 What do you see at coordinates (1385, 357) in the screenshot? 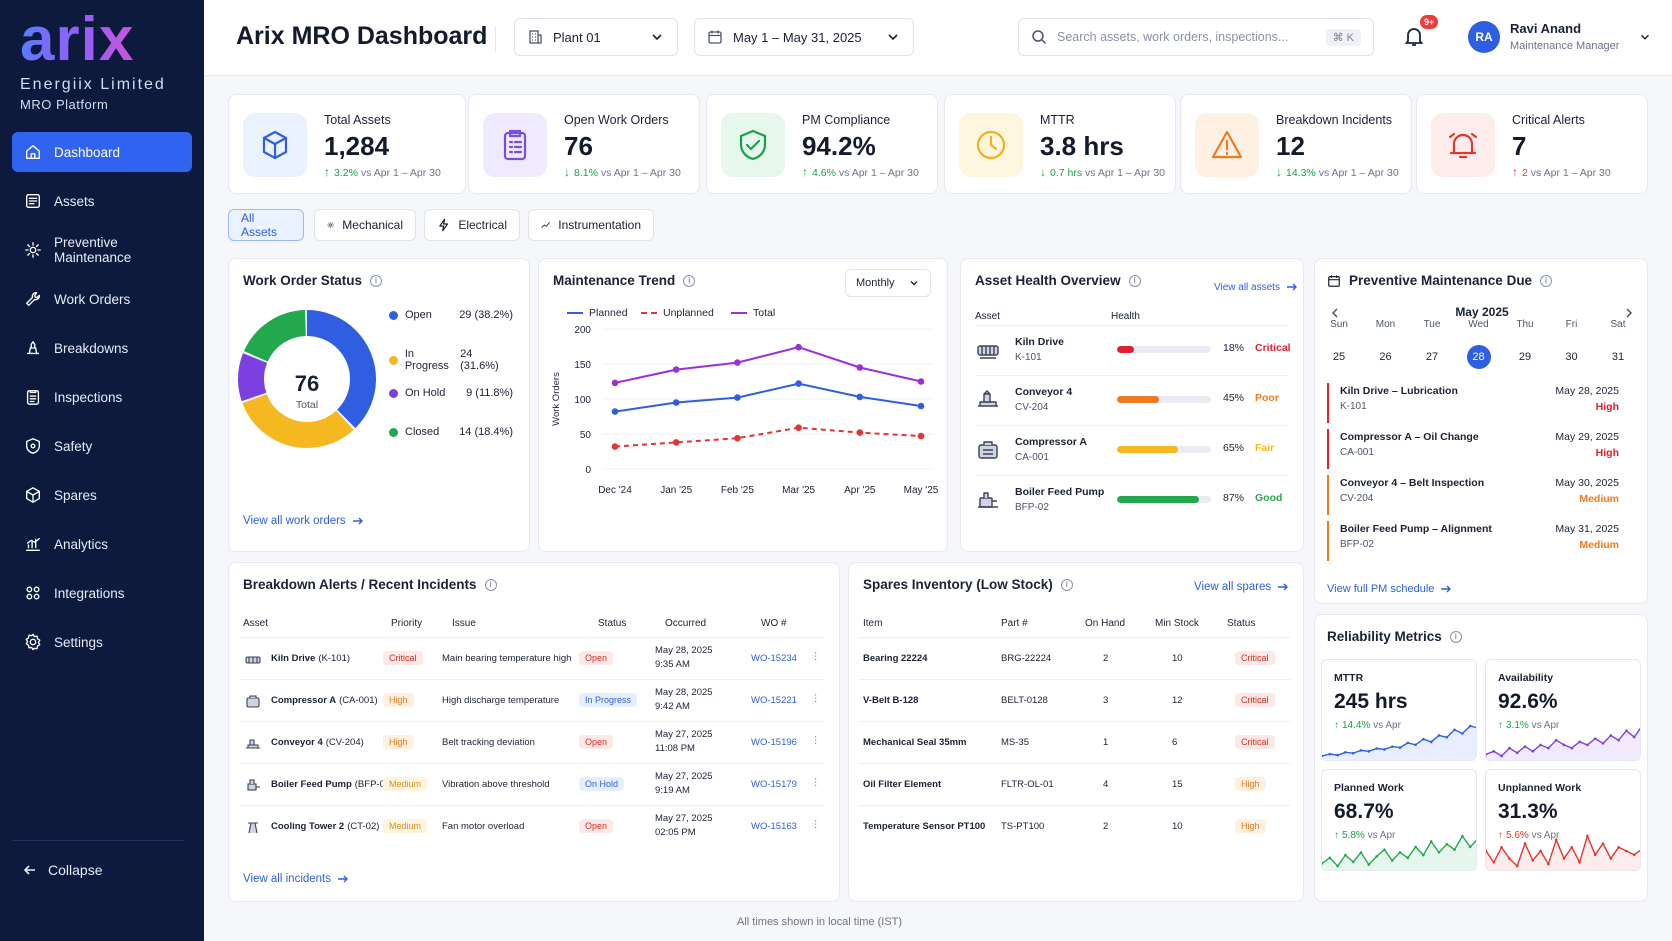
I see `calendar-day: 26` at bounding box center [1385, 357].